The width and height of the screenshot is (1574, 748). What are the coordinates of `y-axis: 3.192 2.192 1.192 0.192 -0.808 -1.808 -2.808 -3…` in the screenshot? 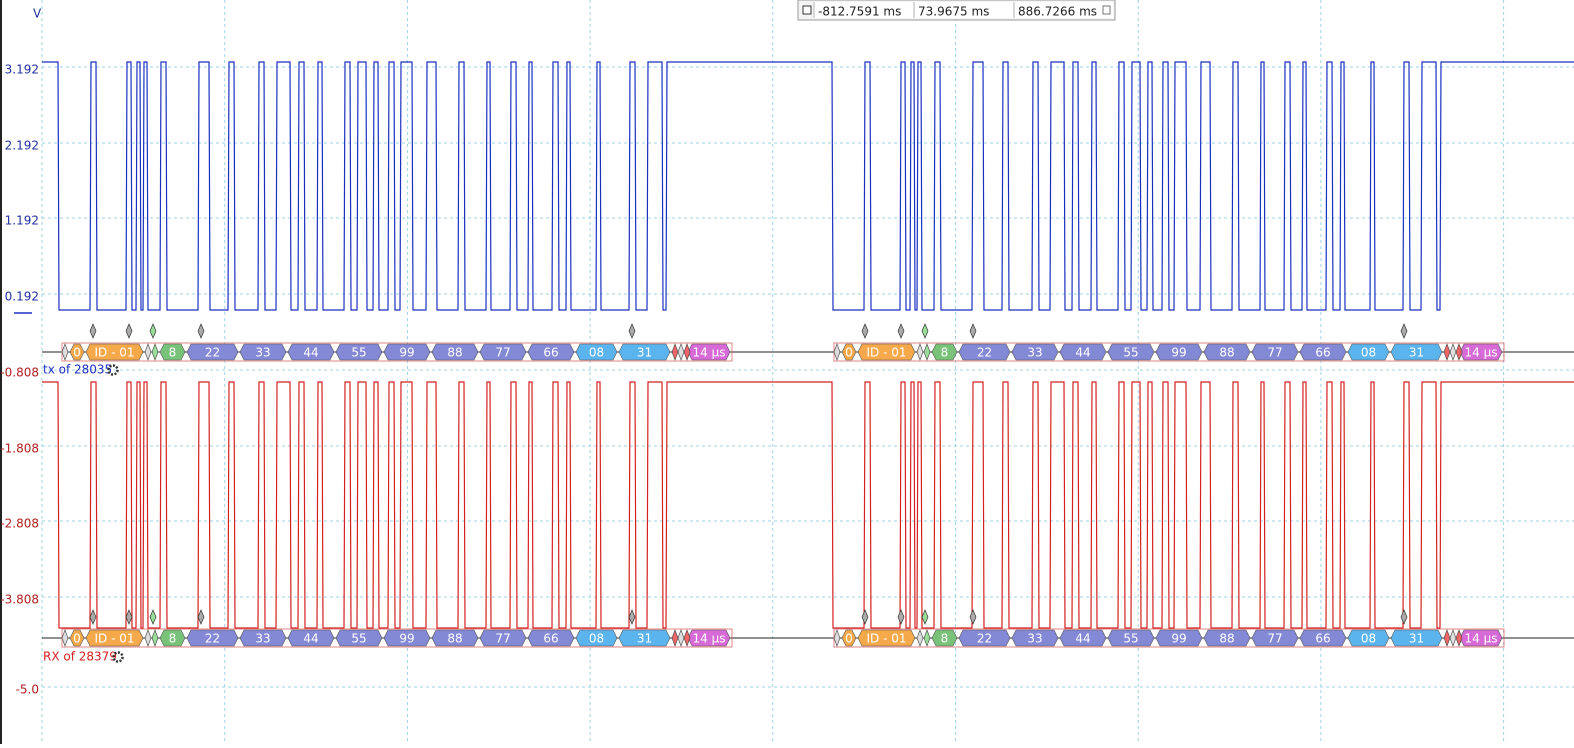 It's located at (19, 380).